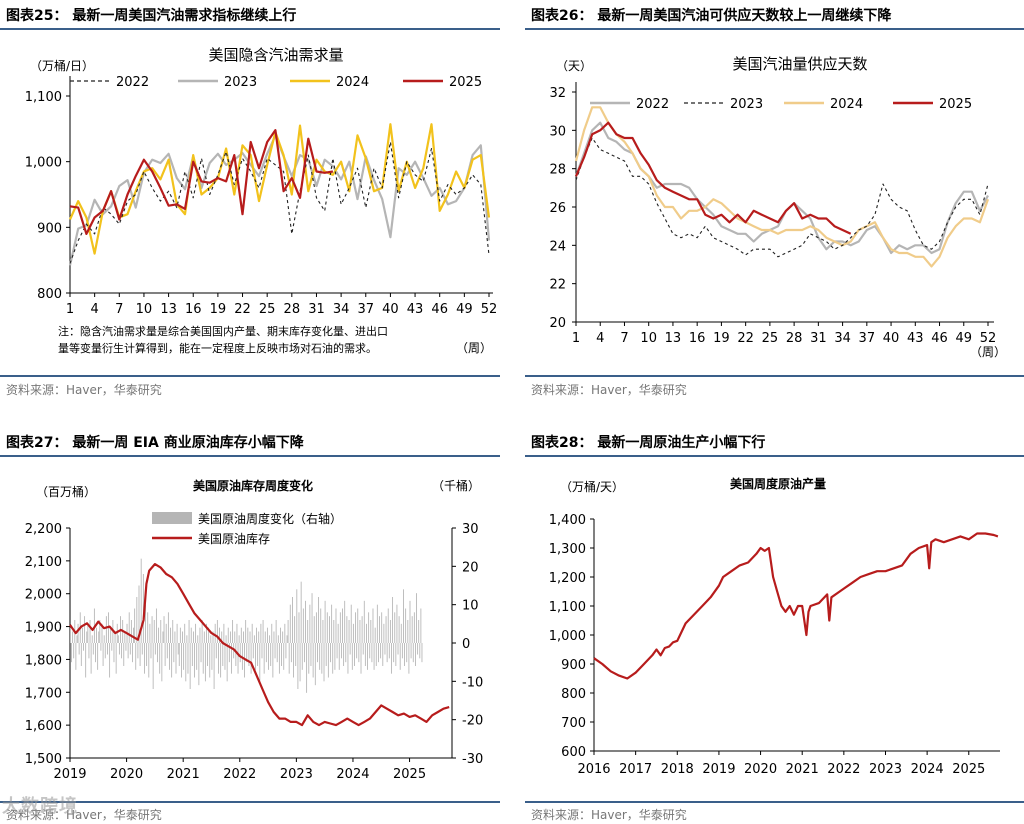 This screenshot has height=824, width=1024. Describe the element at coordinates (218, 309) in the screenshot. I see `c25-xtick-label: 19` at that location.